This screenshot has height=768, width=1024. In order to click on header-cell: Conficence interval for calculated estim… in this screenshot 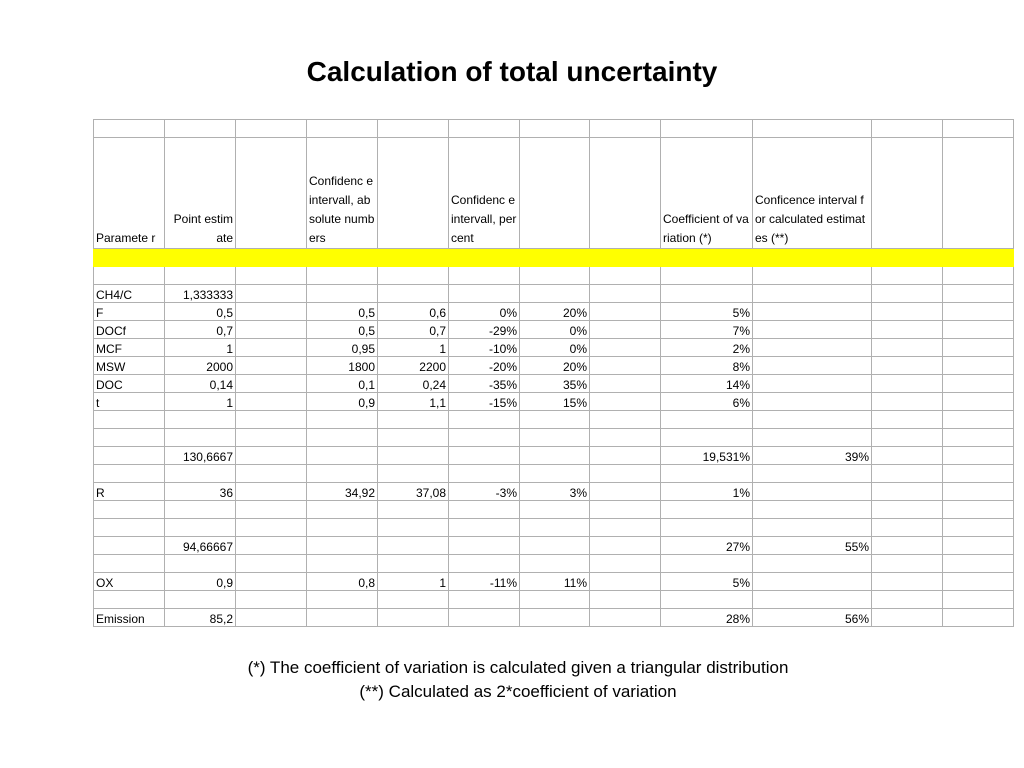, I will do `click(812, 193)`.